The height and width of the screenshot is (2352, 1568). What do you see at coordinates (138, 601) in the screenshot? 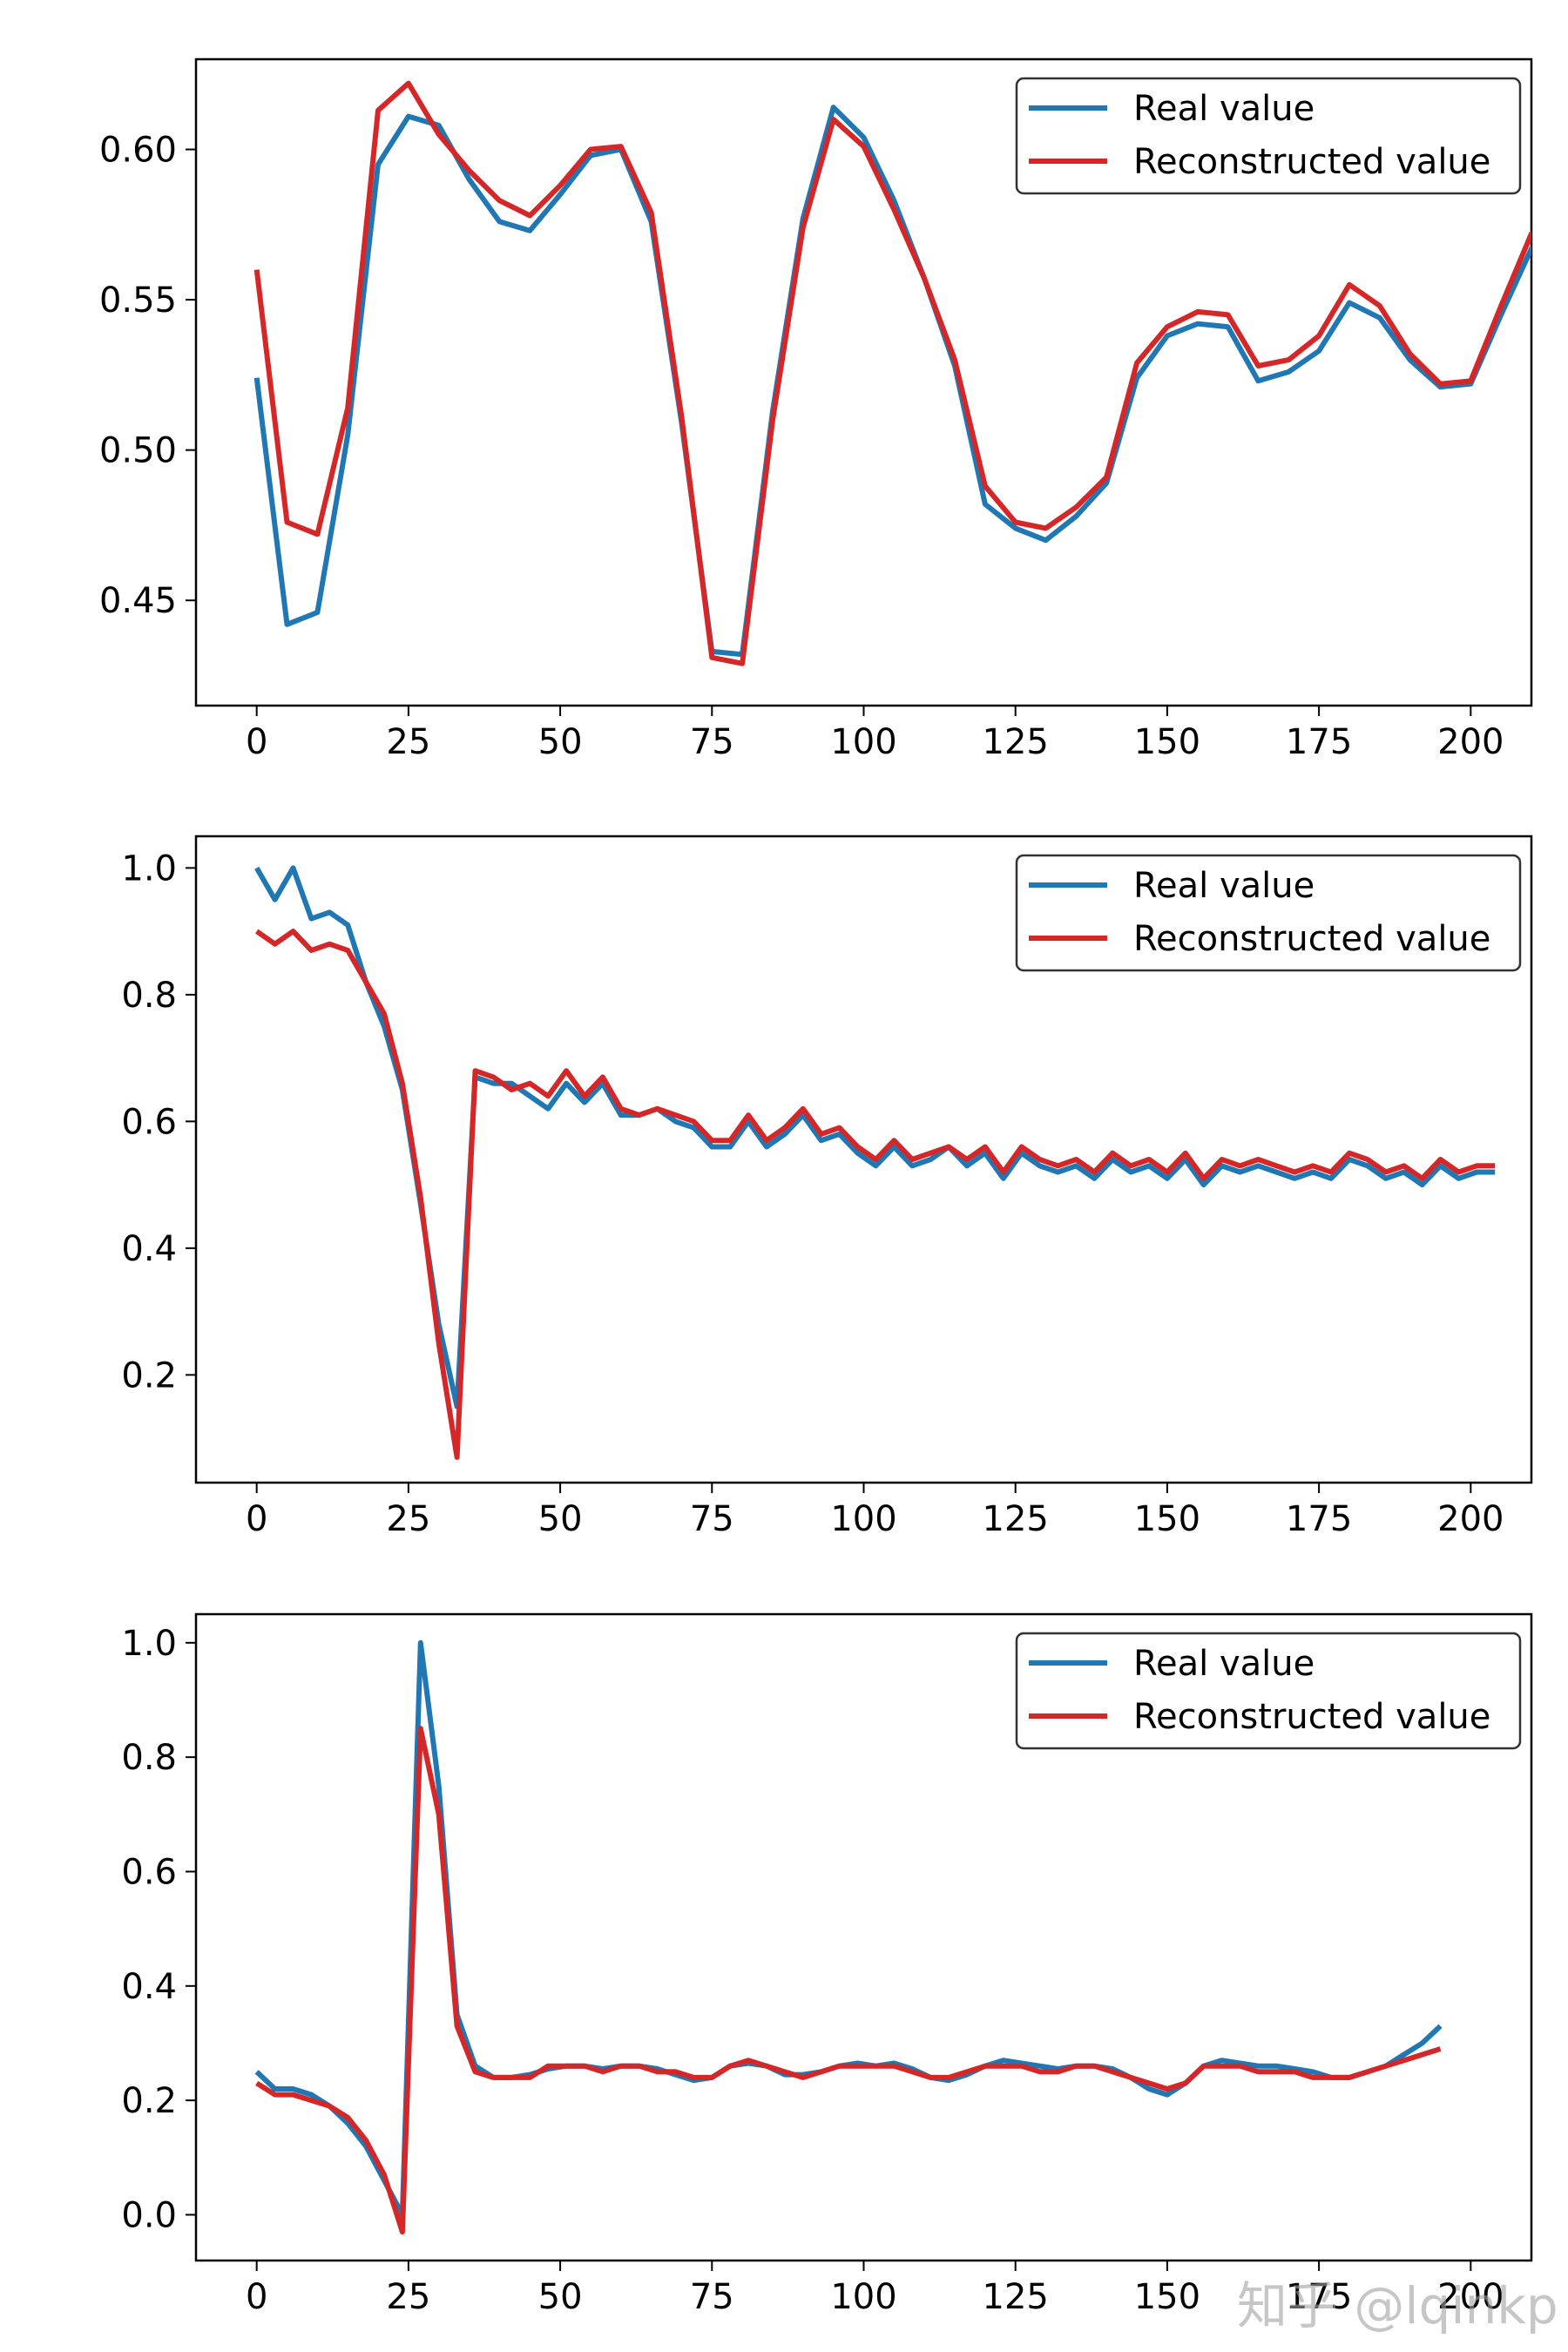
I see `y-tick-label: 0.45` at bounding box center [138, 601].